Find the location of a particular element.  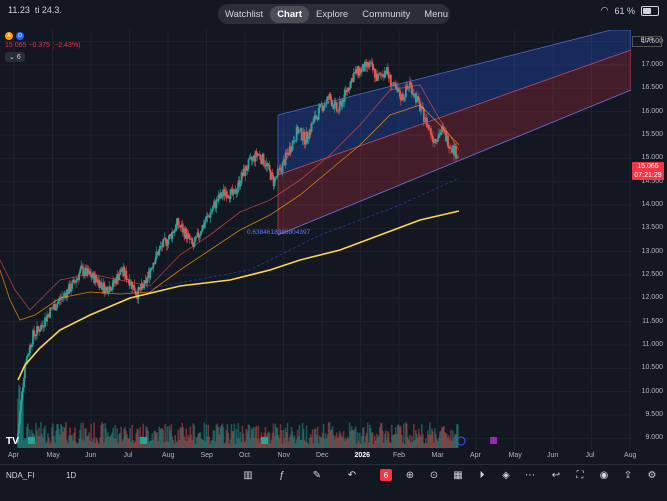

tab-watchlist: Watchlist is located at coordinates (244, 14).